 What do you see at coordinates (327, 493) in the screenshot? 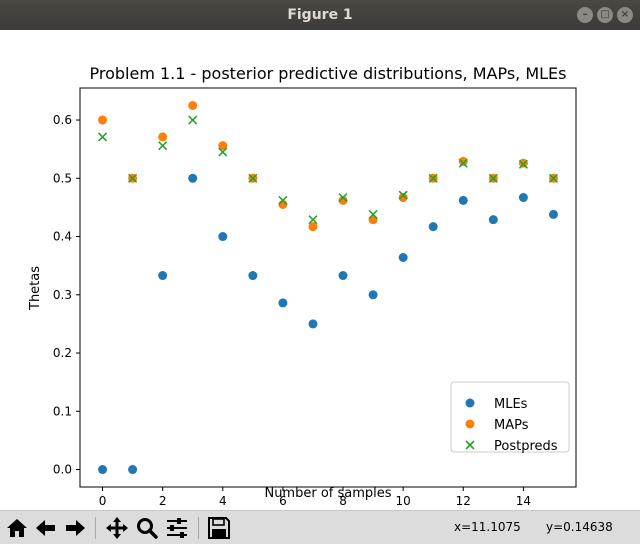
I see `x-axis-label: Number of samples` at bounding box center [327, 493].